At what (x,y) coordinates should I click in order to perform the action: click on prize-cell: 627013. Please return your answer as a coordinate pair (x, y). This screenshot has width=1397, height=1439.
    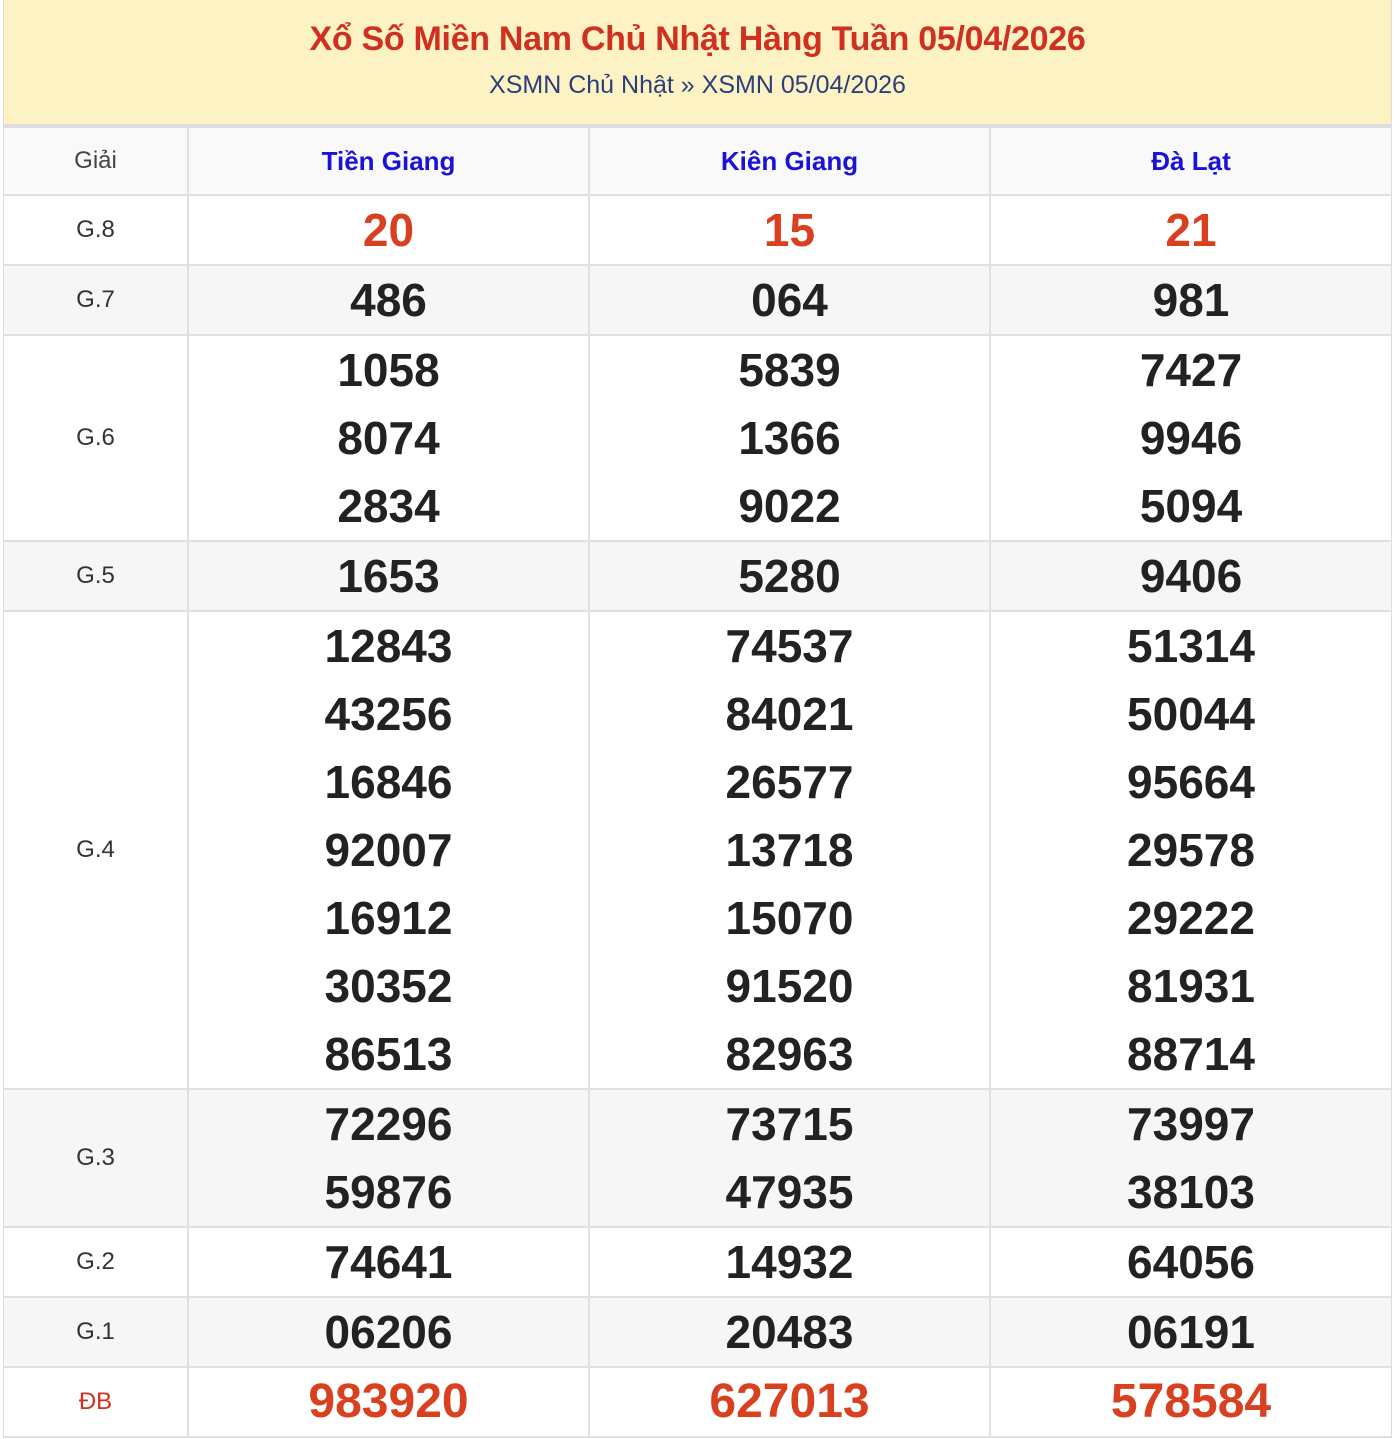
    Looking at the image, I should click on (789, 1402).